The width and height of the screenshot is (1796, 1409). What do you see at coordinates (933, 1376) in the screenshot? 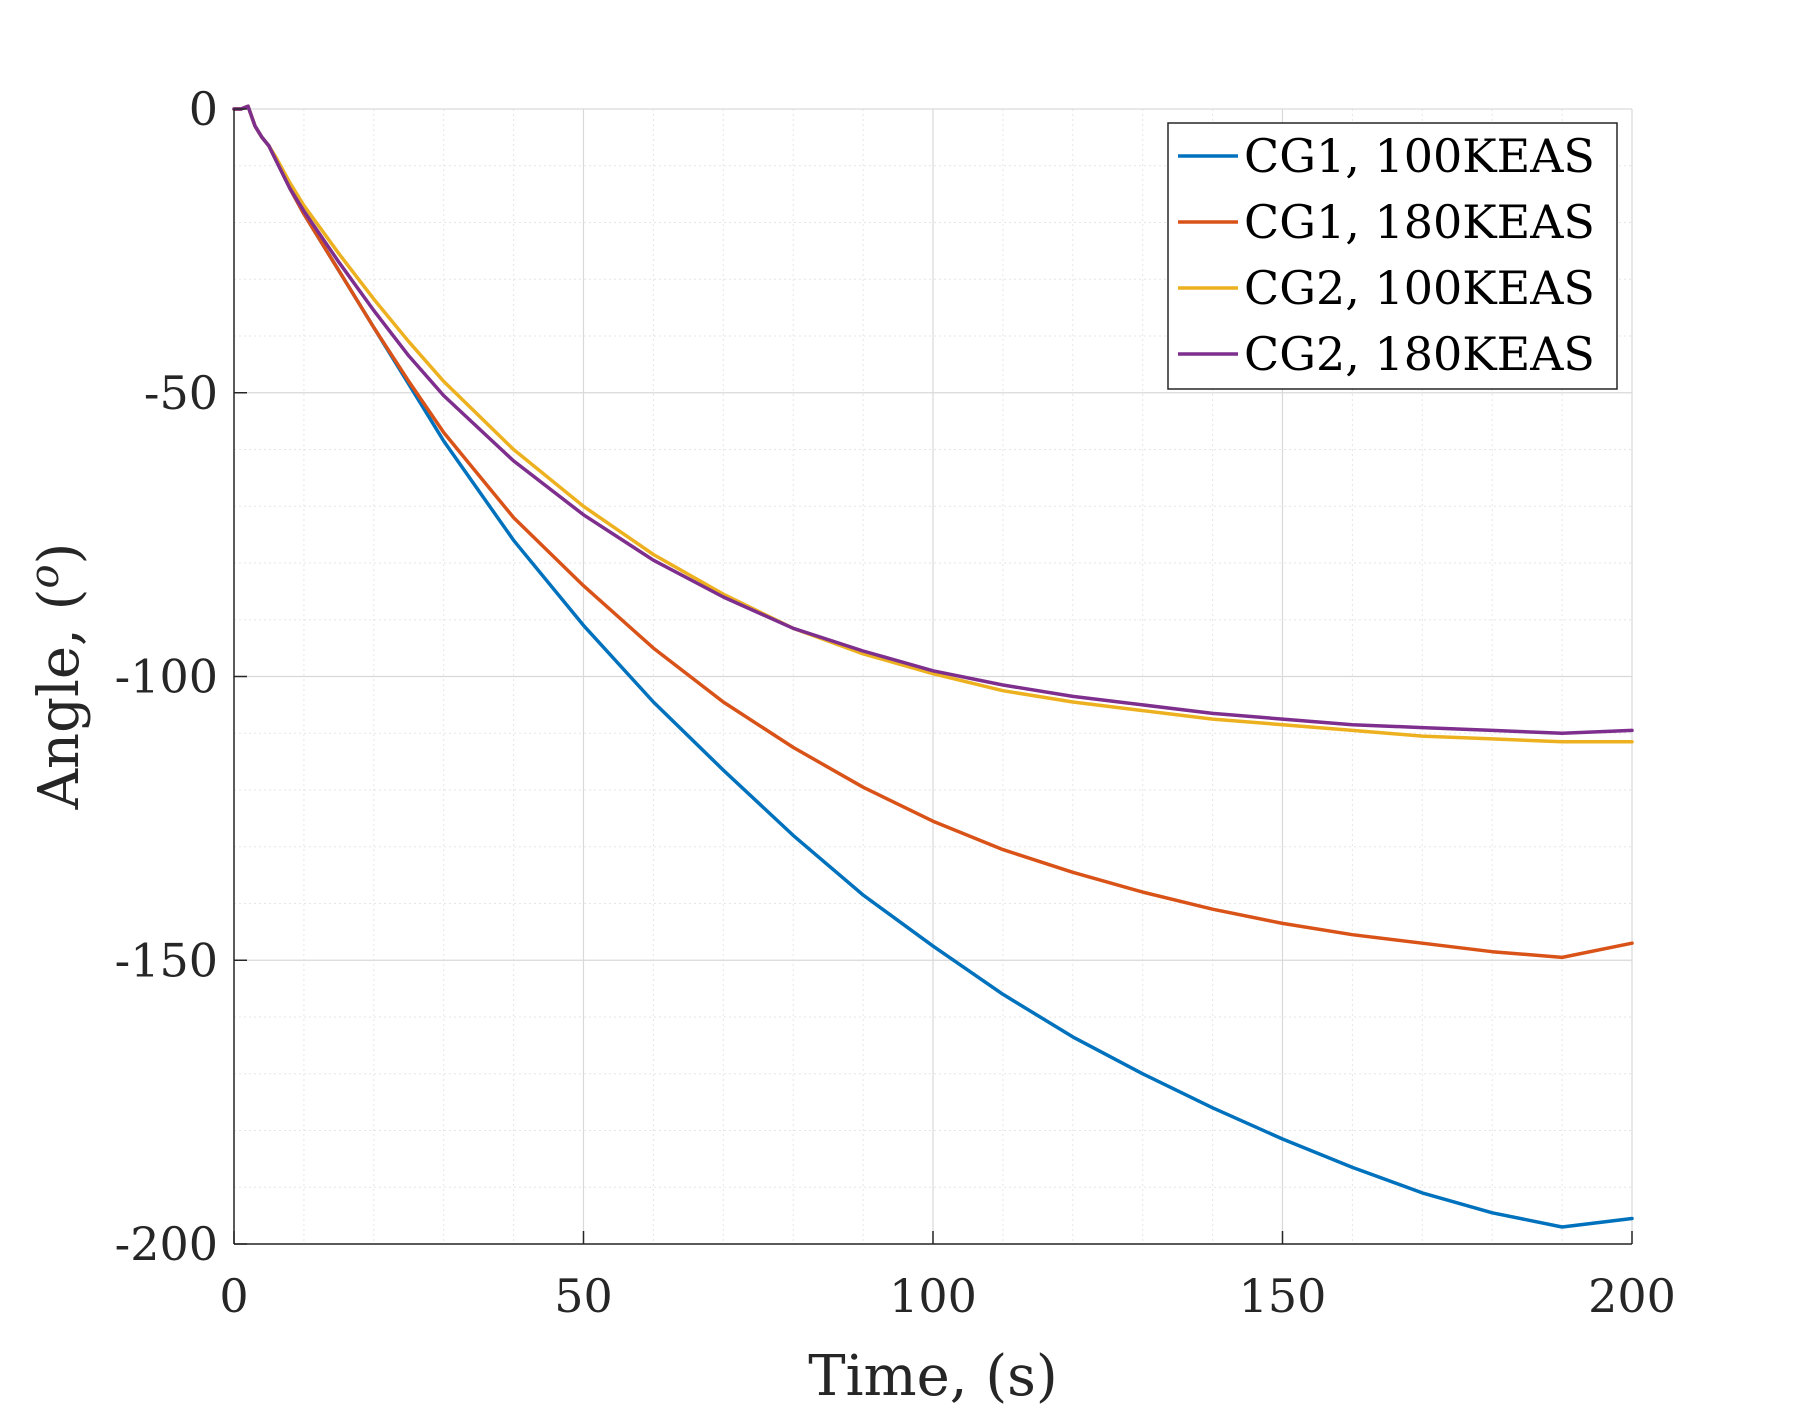
I see `x-axis-title: Time, (s)` at bounding box center [933, 1376].